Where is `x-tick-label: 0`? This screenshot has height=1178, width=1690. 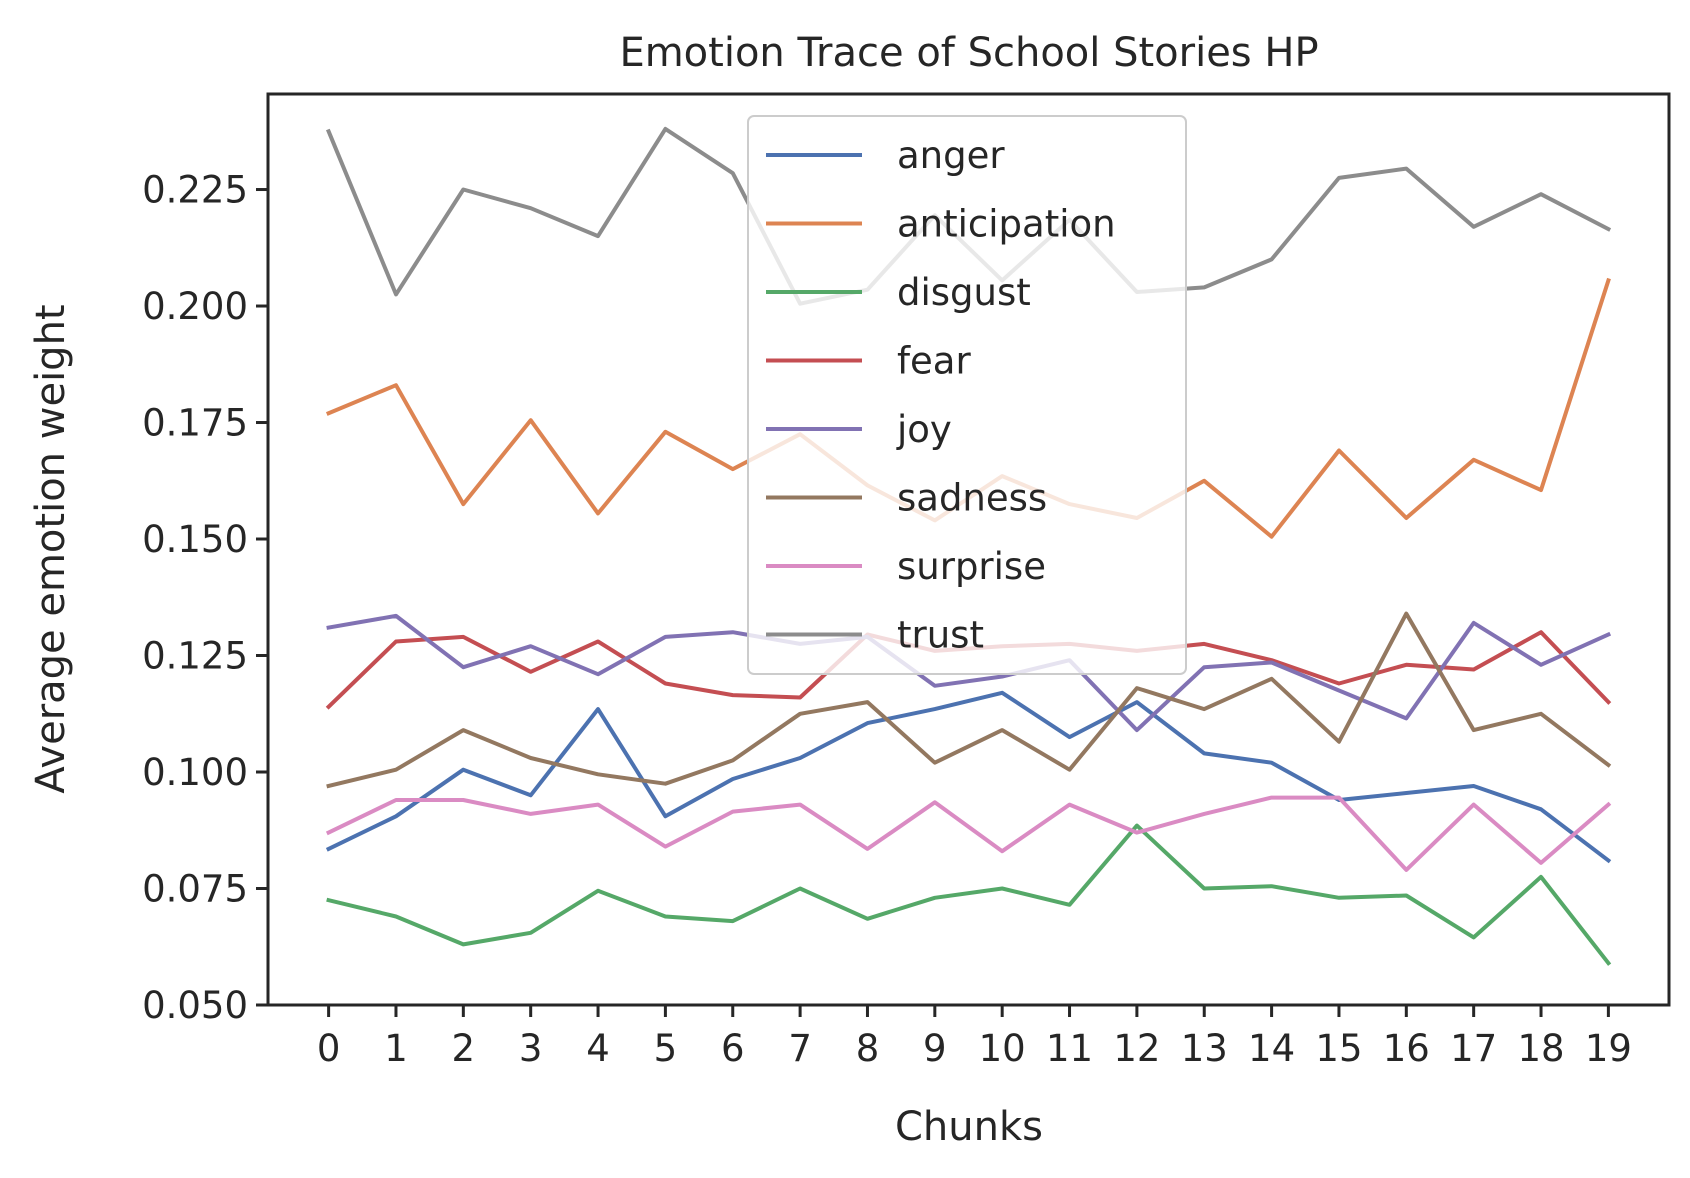 x-tick-label: 0 is located at coordinates (329, 1048).